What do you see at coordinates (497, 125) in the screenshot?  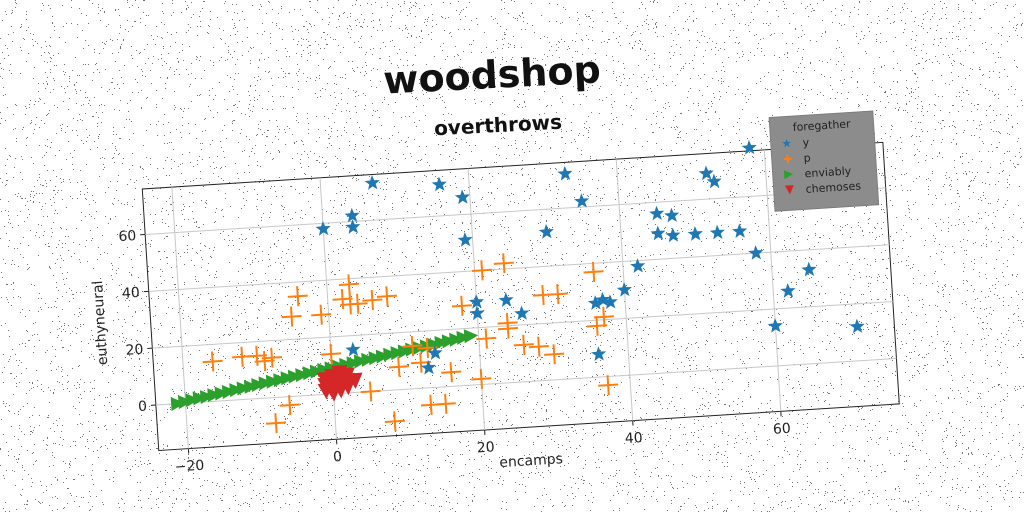 I see `chart-subtitle: overthrows` at bounding box center [497, 125].